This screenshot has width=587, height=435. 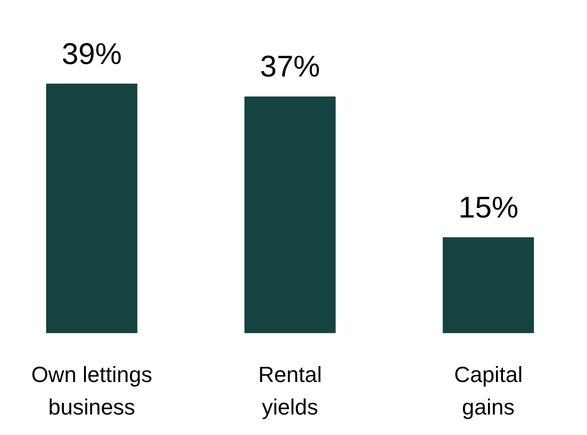 What do you see at coordinates (92, 54) in the screenshot?
I see `data-label: 39%` at bounding box center [92, 54].